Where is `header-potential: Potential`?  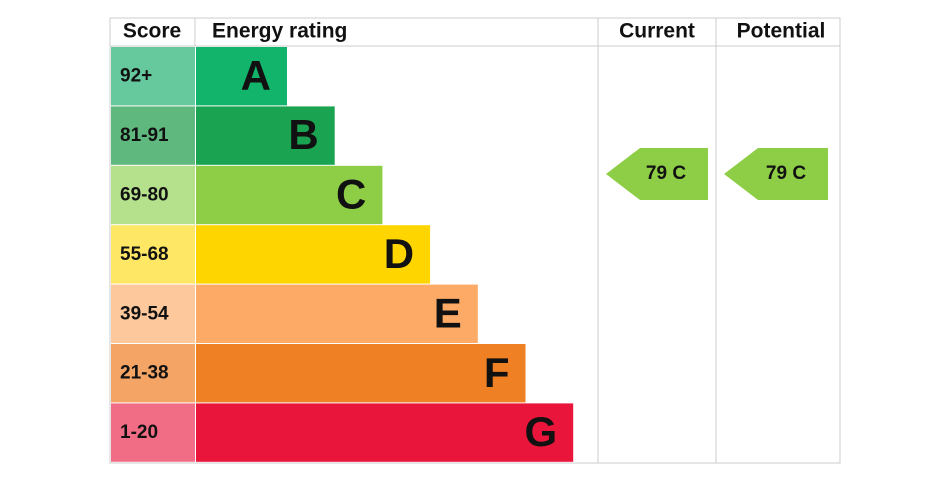
header-potential: Potential is located at coordinates (781, 31).